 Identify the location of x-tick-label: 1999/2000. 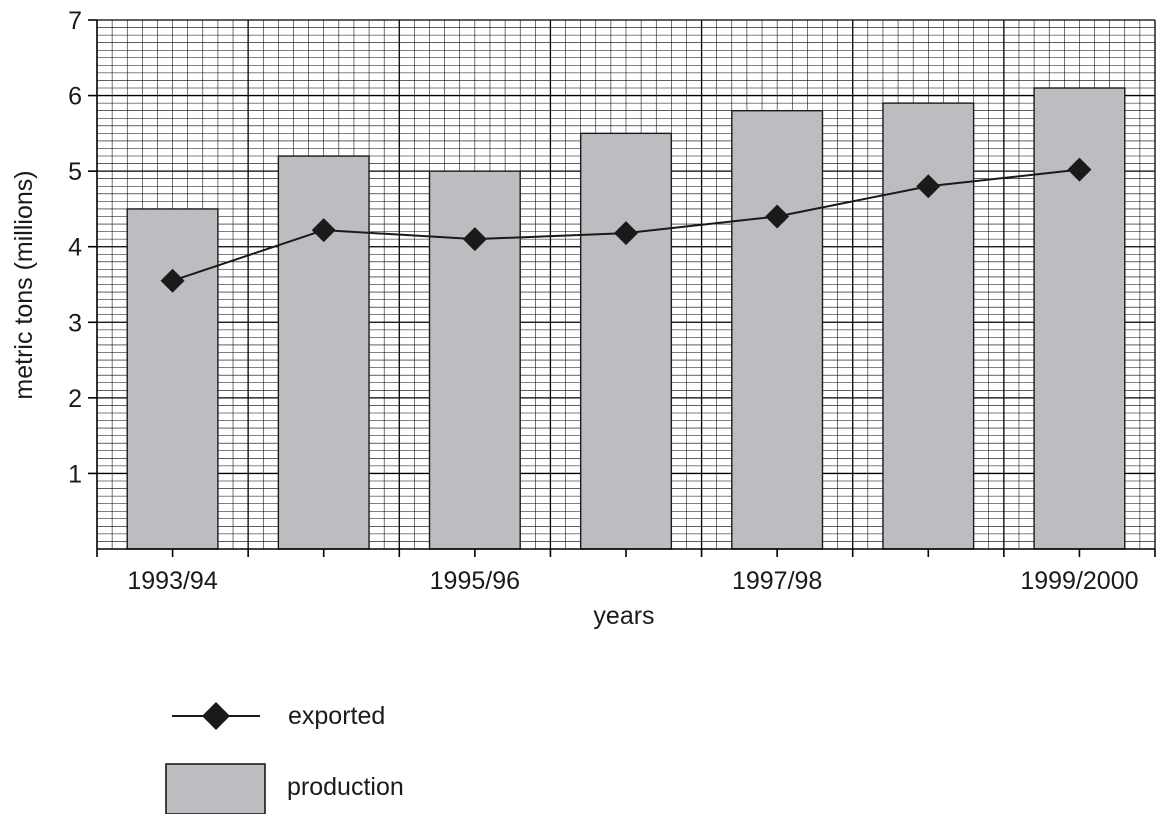
(1079, 581).